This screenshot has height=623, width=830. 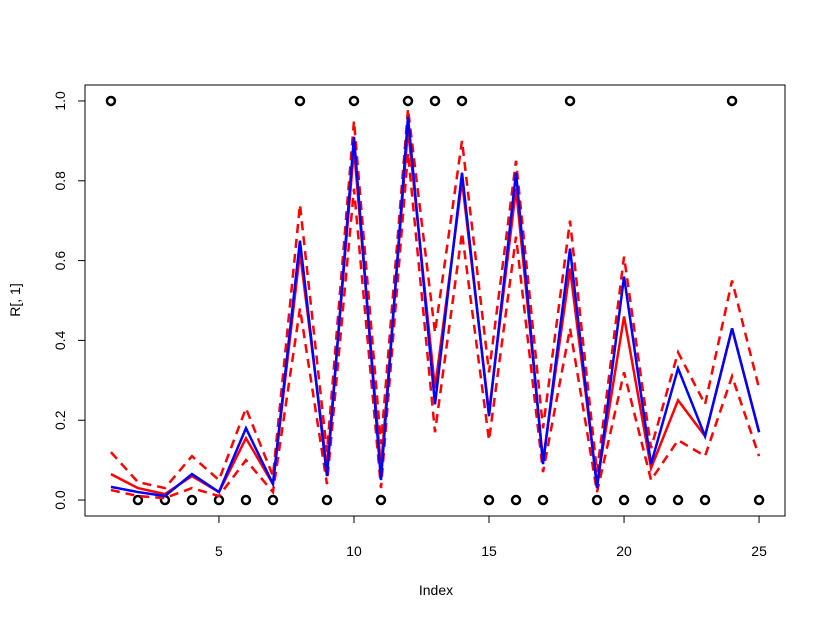 I want to click on y-tick-label: 0.0, so click(x=60, y=500).